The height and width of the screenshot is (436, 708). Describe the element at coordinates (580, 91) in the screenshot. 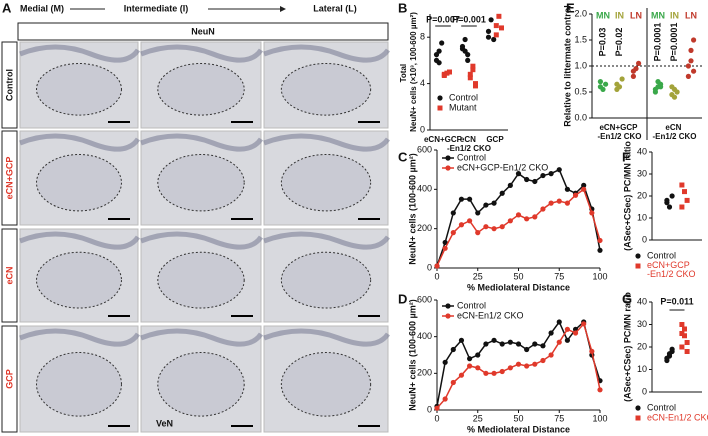

I see `y-tick-label: 0.5` at that location.